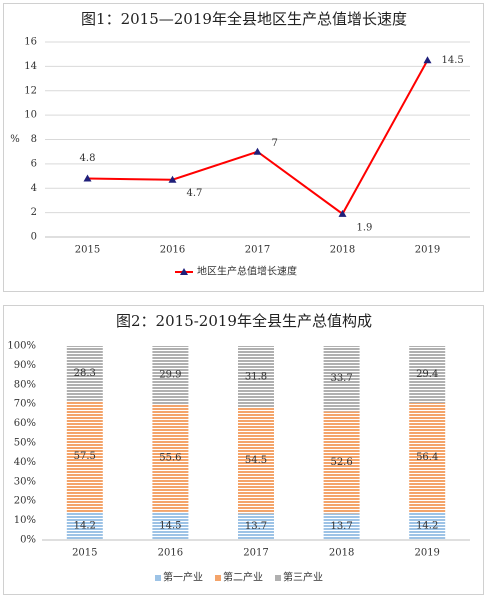  Describe the element at coordinates (25, 501) in the screenshot. I see `y-tick-label: 20%` at that location.